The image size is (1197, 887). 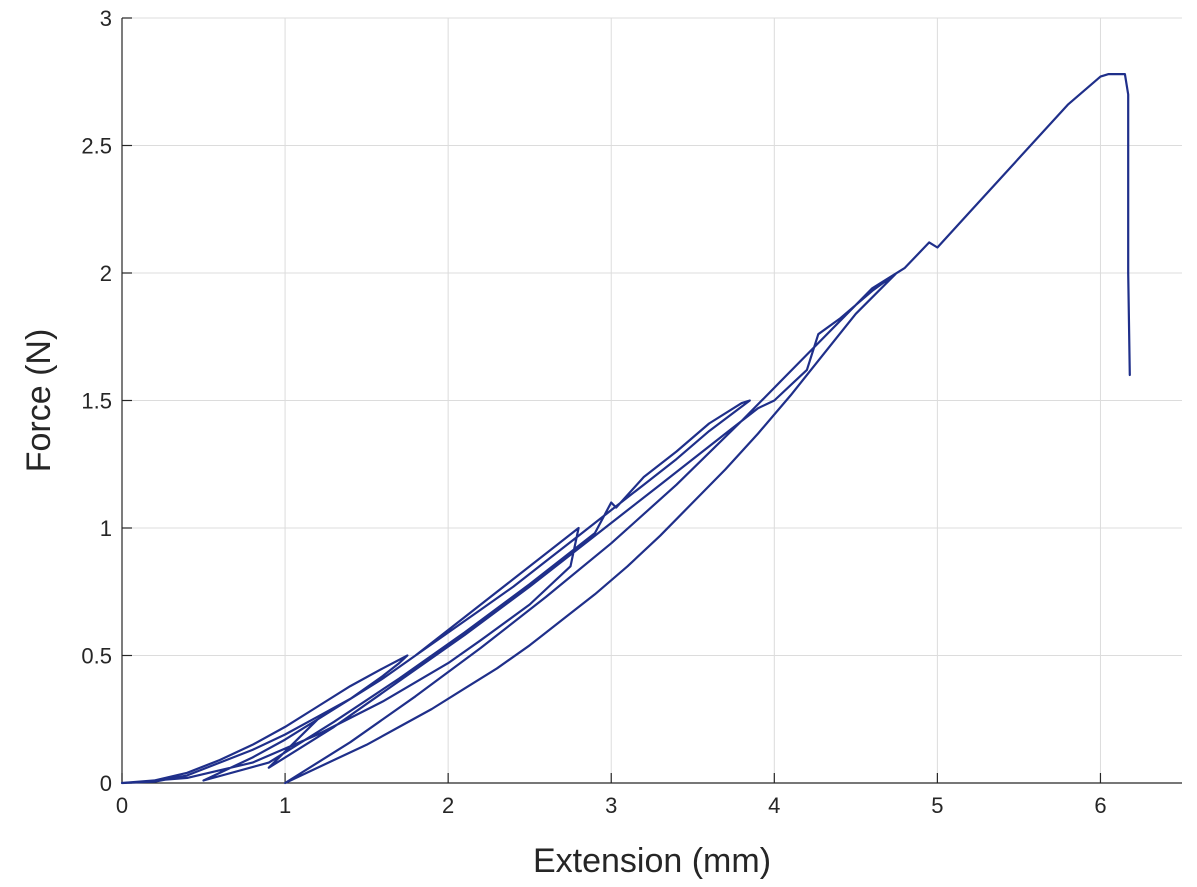 What do you see at coordinates (106, 273) in the screenshot?
I see `y-tick-label: 2` at bounding box center [106, 273].